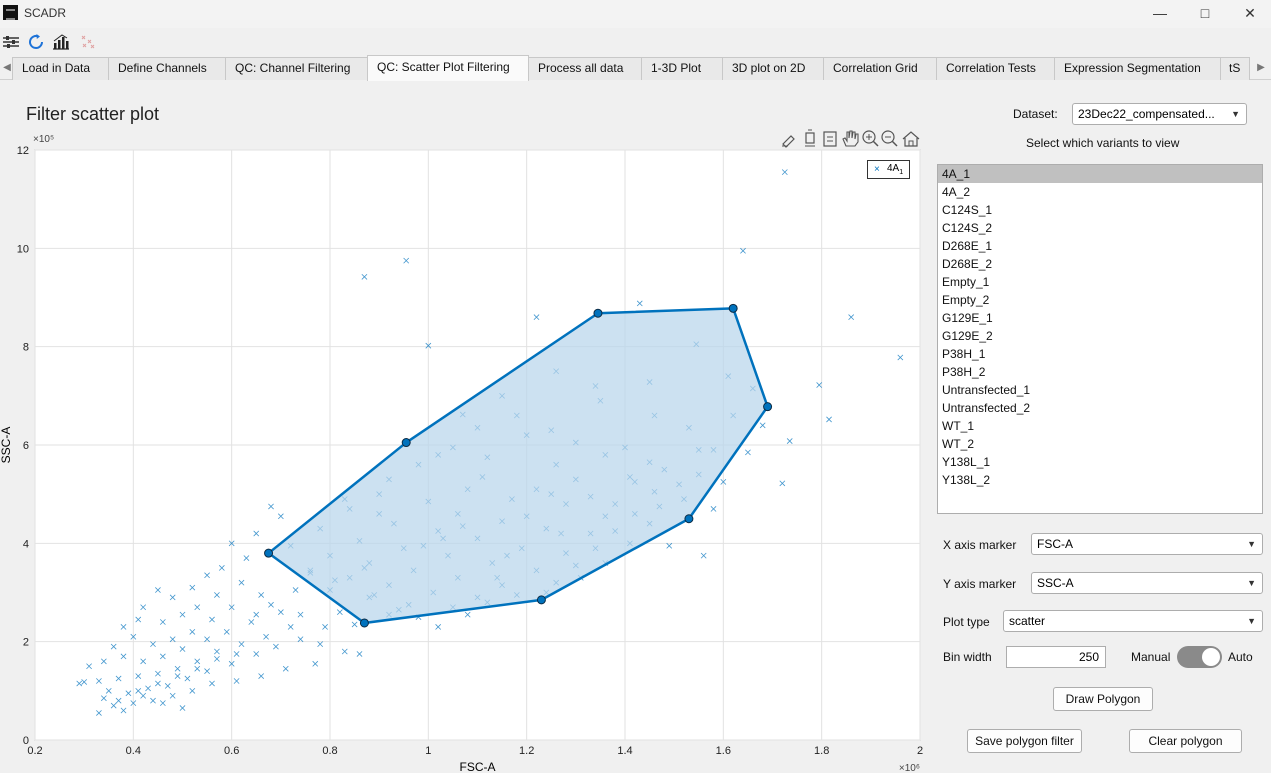 Image resolution: width=1271 pixels, height=773 pixels. I want to click on settings-sliders-icon, so click(11, 42).